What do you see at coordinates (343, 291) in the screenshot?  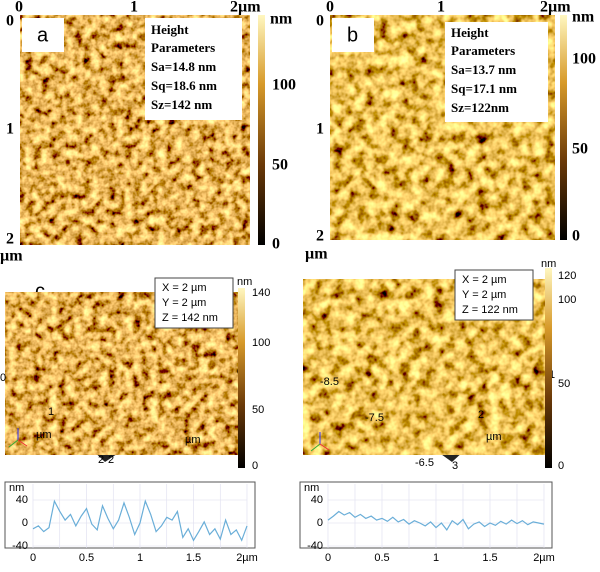 I see `panel-label: d` at bounding box center [343, 291].